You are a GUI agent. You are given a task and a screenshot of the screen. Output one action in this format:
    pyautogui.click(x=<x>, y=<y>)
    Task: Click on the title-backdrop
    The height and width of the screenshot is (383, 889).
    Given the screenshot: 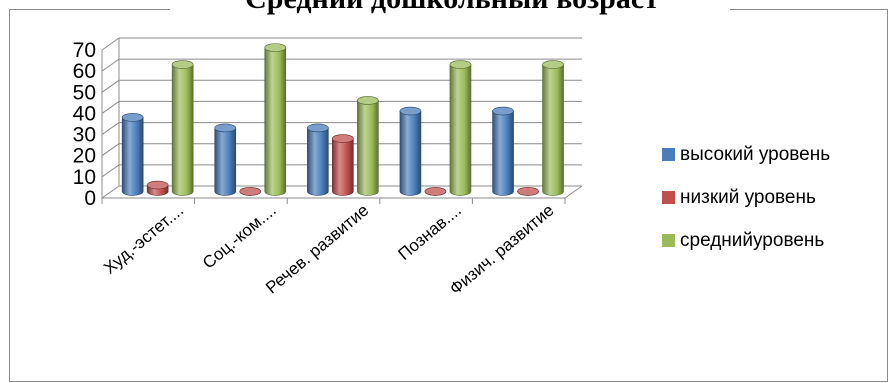 What is the action you would take?
    pyautogui.click(x=450, y=8)
    